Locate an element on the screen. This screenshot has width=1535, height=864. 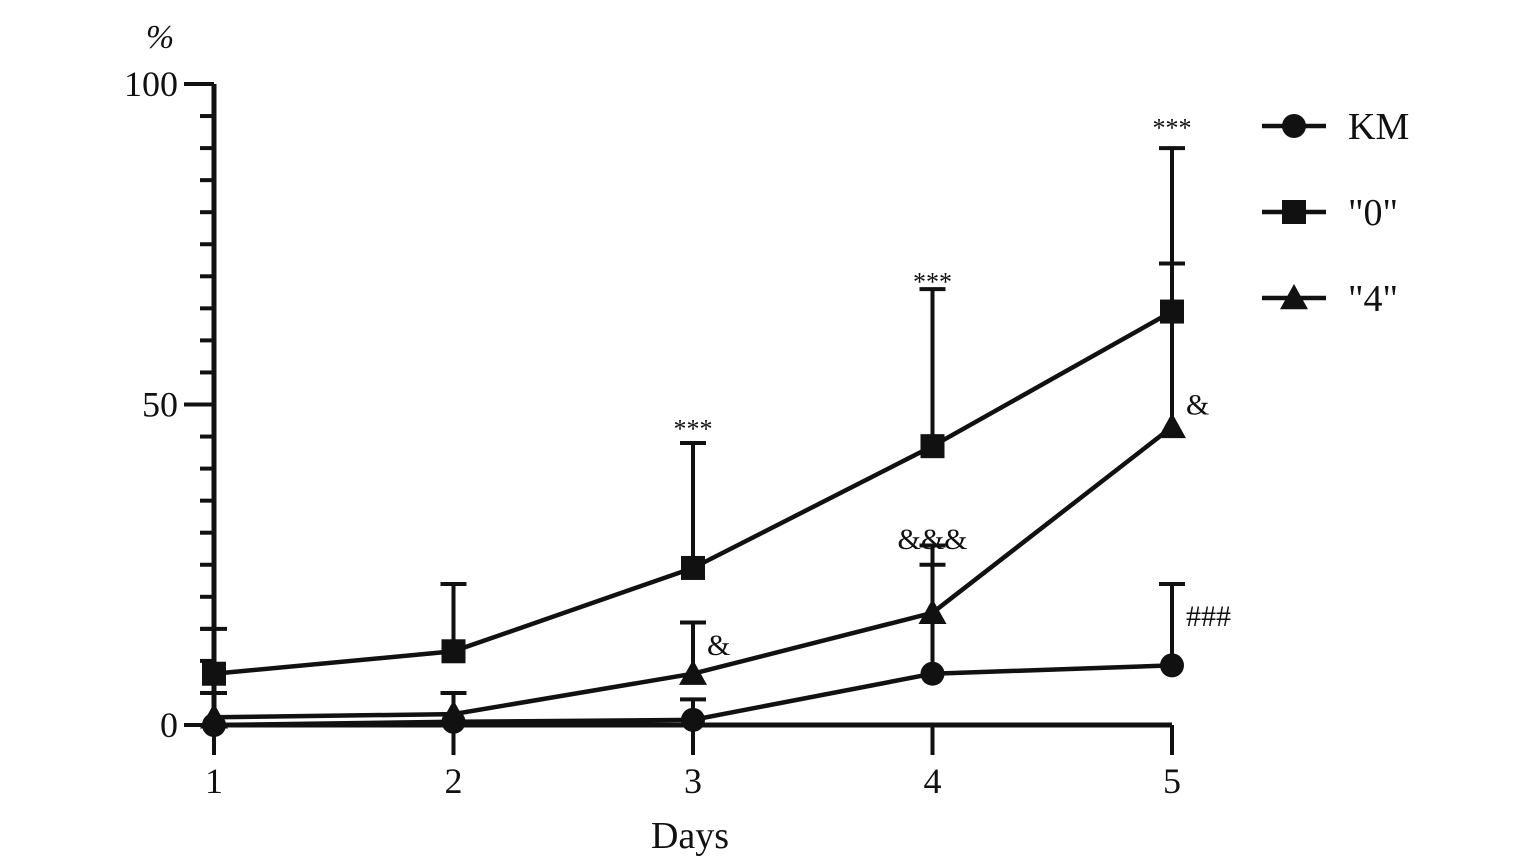
x-tick-label: 1 is located at coordinates (214, 781).